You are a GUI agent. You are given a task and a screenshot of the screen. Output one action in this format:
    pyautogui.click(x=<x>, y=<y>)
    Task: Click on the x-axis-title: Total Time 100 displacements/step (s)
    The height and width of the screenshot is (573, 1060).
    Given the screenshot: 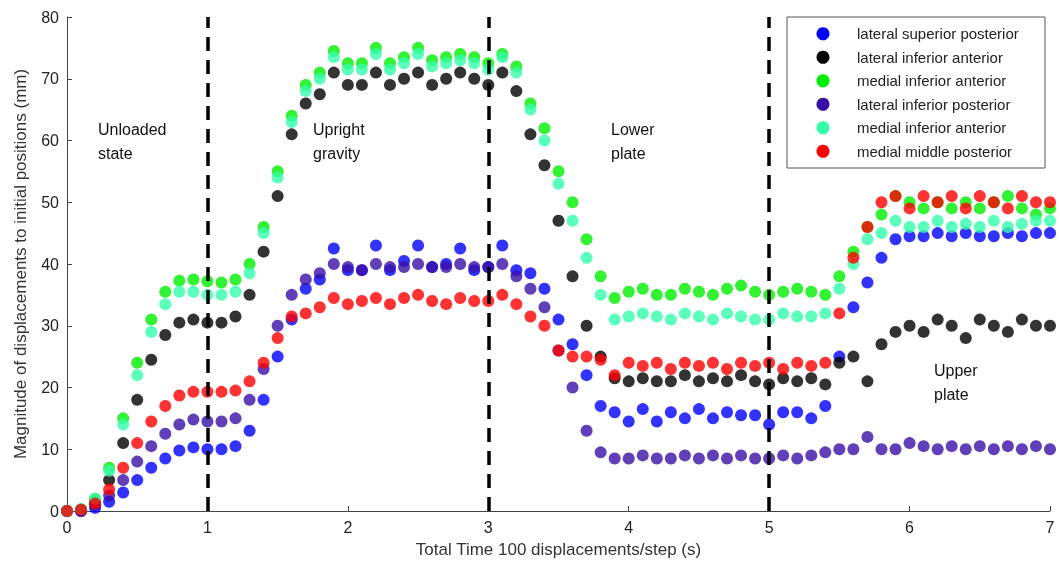 What is the action you would take?
    pyautogui.click(x=558, y=549)
    